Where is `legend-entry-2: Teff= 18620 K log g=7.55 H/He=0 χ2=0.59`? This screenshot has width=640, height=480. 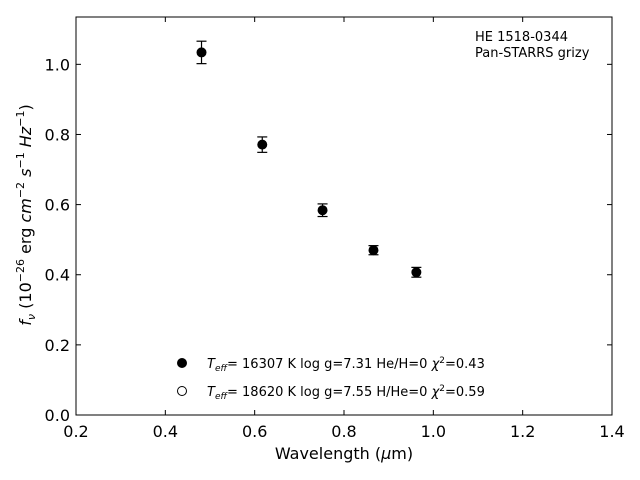
legend-entry-2: Teff= 18620 K log g=7.55 H/He=0 χ2=0.59 is located at coordinates (346, 393).